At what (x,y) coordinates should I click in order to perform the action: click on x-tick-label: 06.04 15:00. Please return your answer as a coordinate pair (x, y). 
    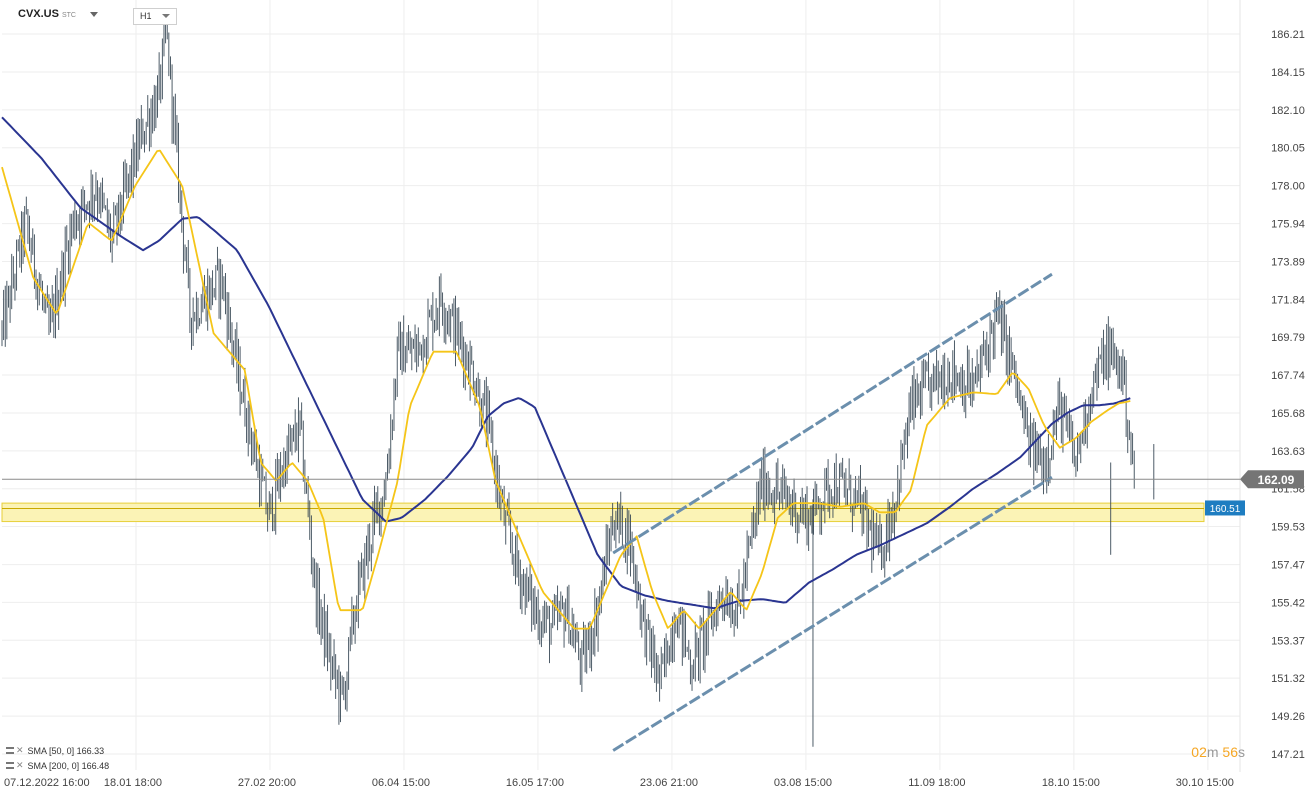
    Looking at the image, I should click on (401, 783).